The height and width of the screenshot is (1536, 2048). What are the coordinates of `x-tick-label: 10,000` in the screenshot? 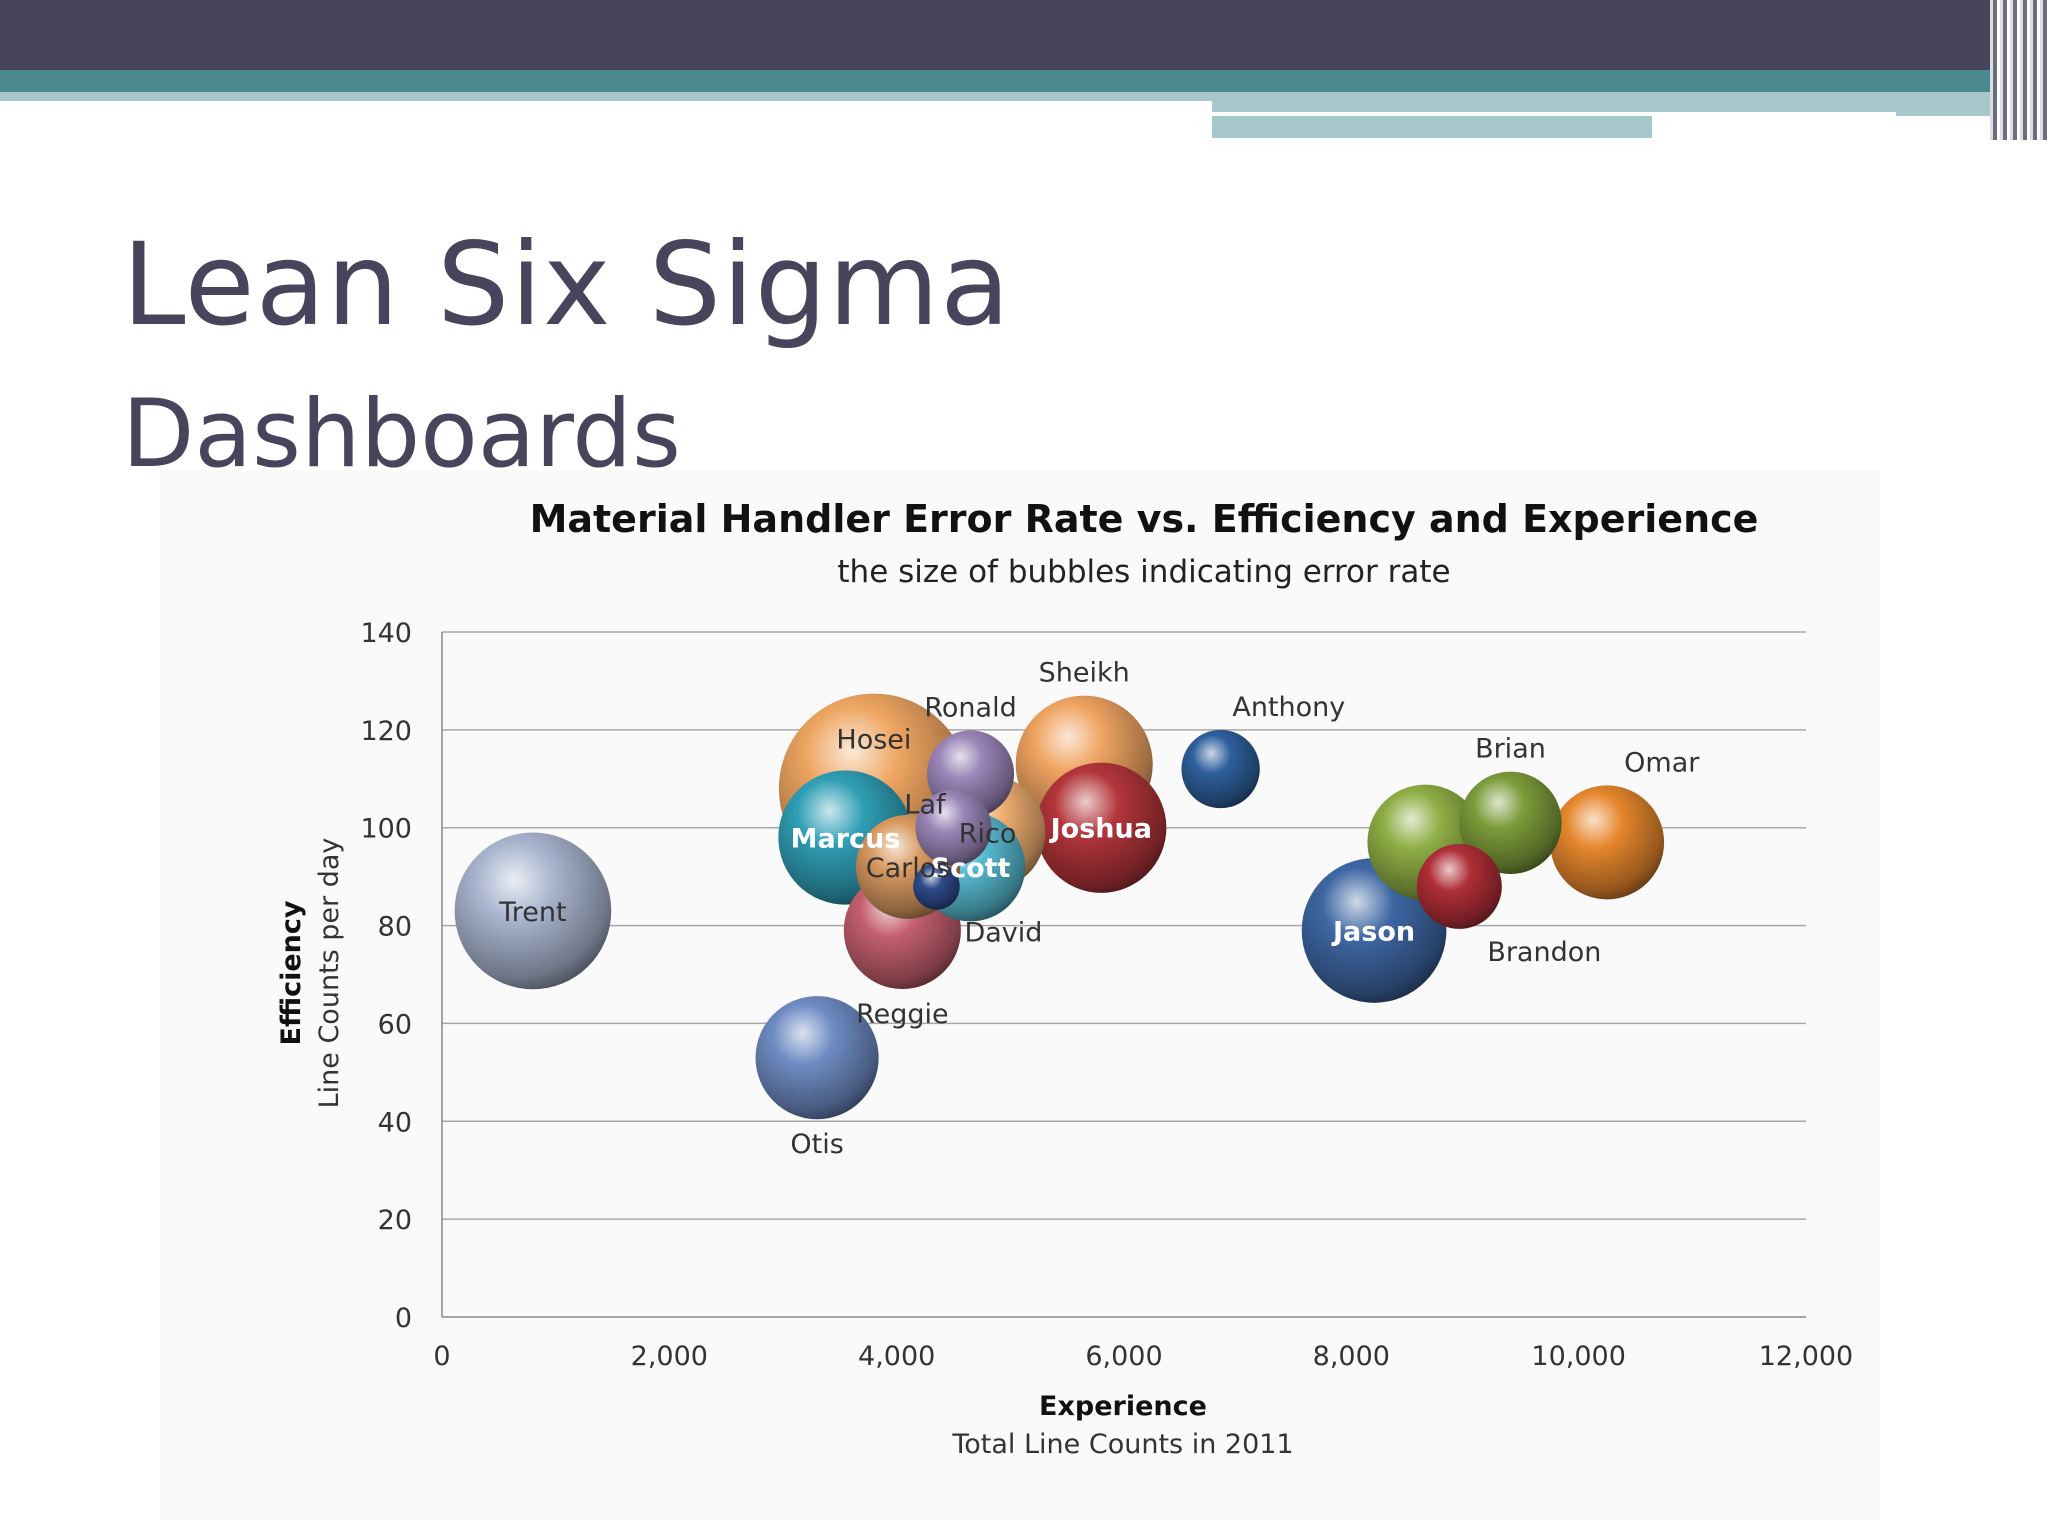 It's located at (1578, 1356).